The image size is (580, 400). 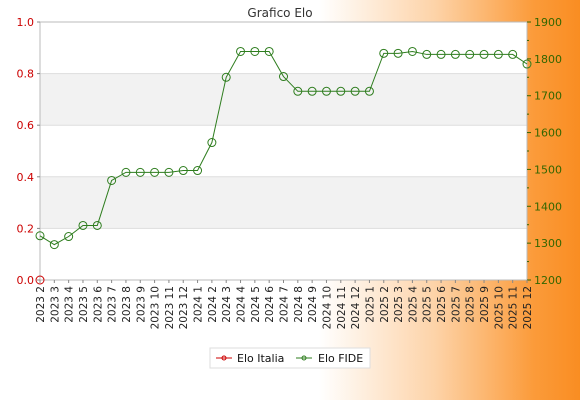 What do you see at coordinates (113, 304) in the screenshot?
I see `x-tick-label: 2023 7` at bounding box center [113, 304].